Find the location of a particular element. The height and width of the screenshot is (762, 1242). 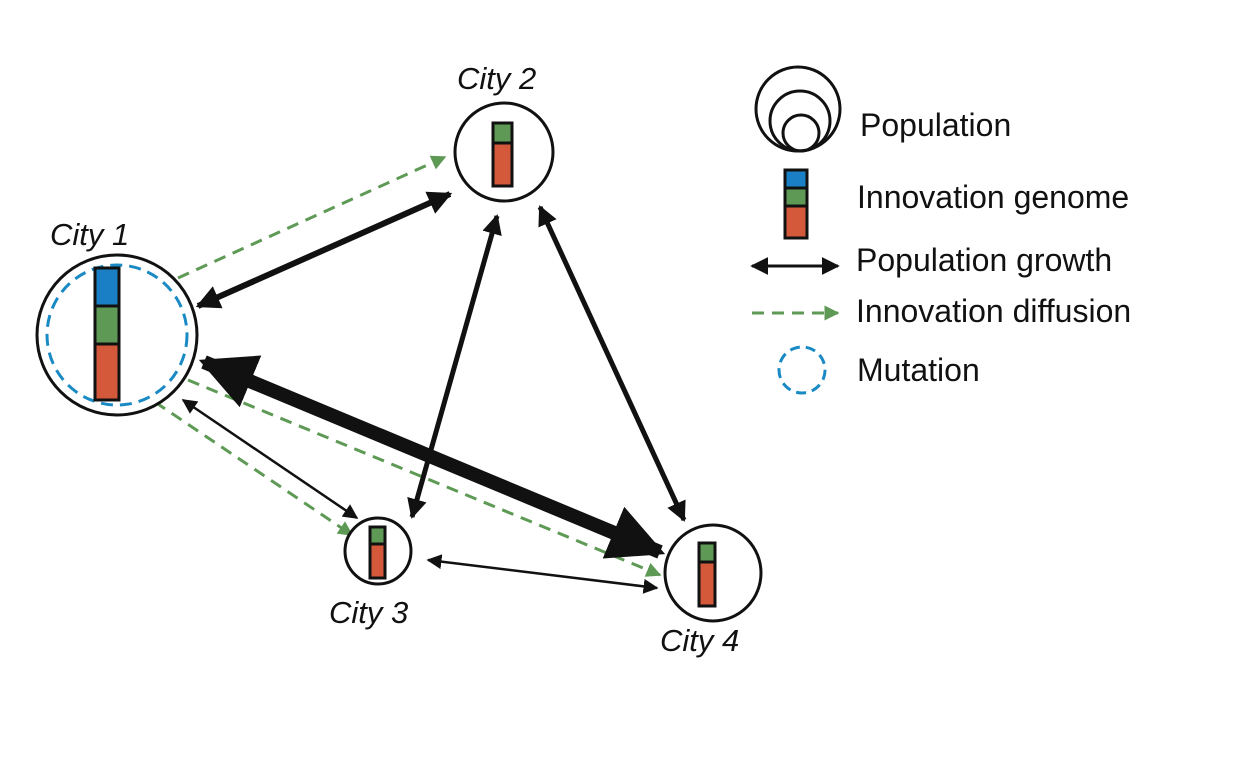

growth-link-city3-city4 is located at coordinates (542, 574).